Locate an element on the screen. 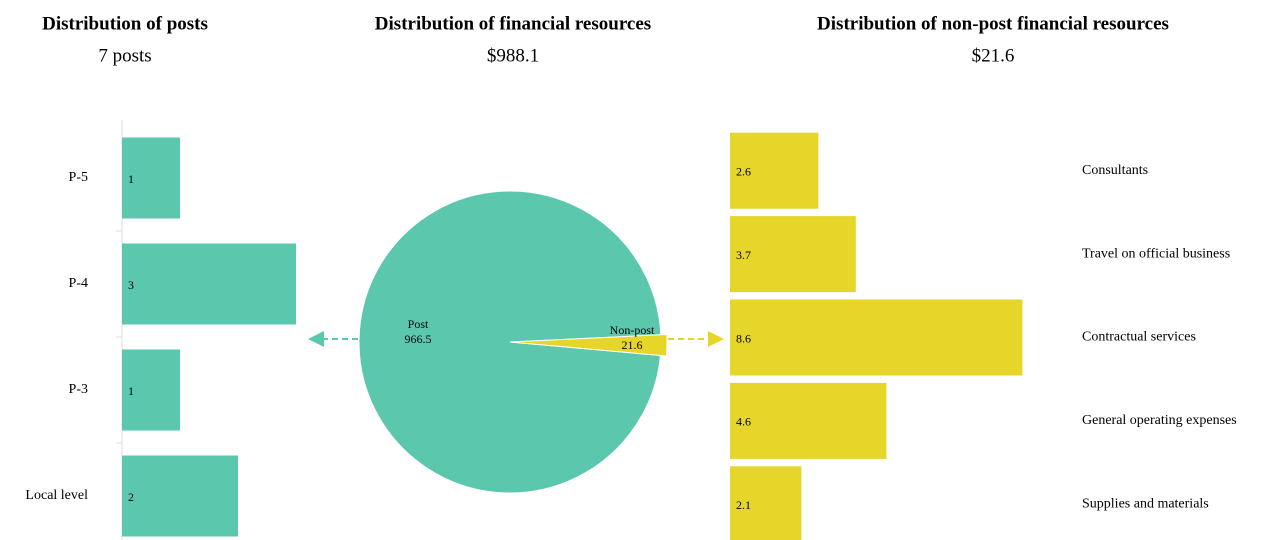 This screenshot has height=540, width=1273. slice-value: 21.6 is located at coordinates (632, 345).